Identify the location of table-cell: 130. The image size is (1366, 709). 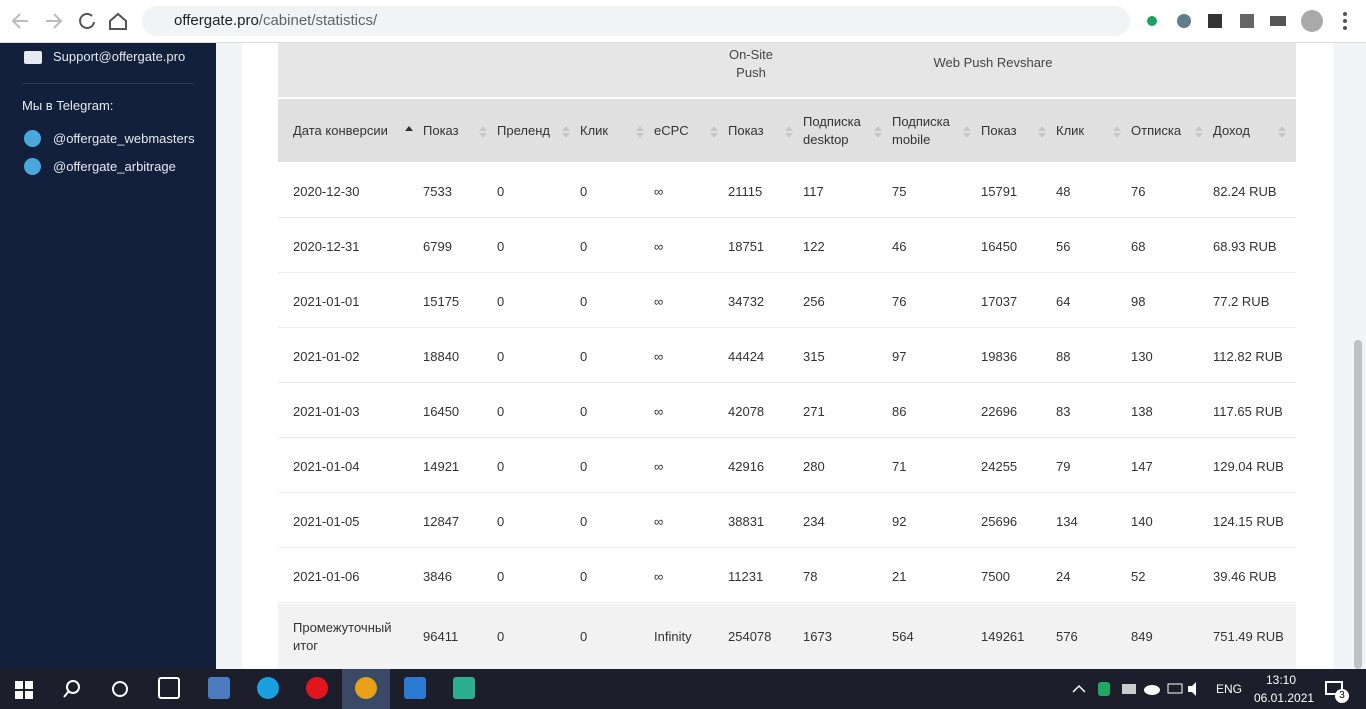
(1142, 356).